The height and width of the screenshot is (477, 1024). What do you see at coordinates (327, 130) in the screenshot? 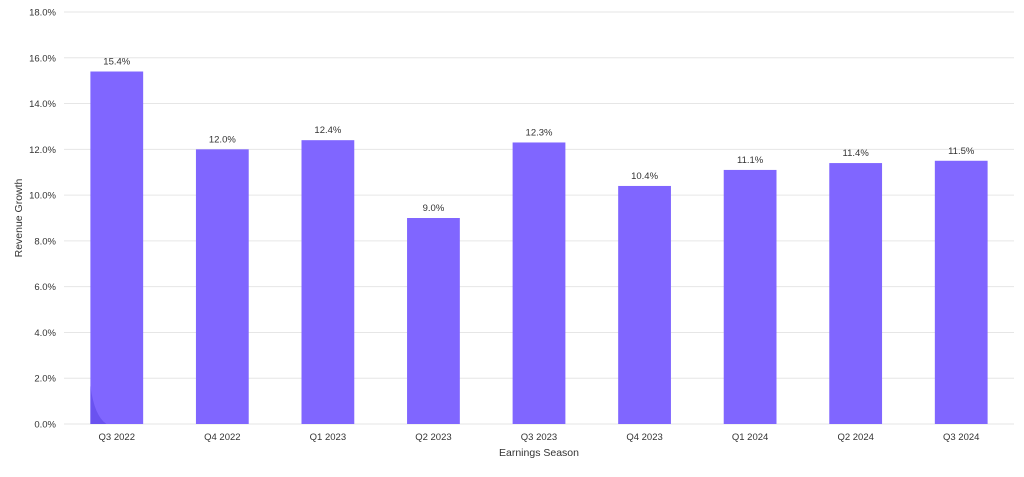
I see `data-label: 12.4%` at bounding box center [327, 130].